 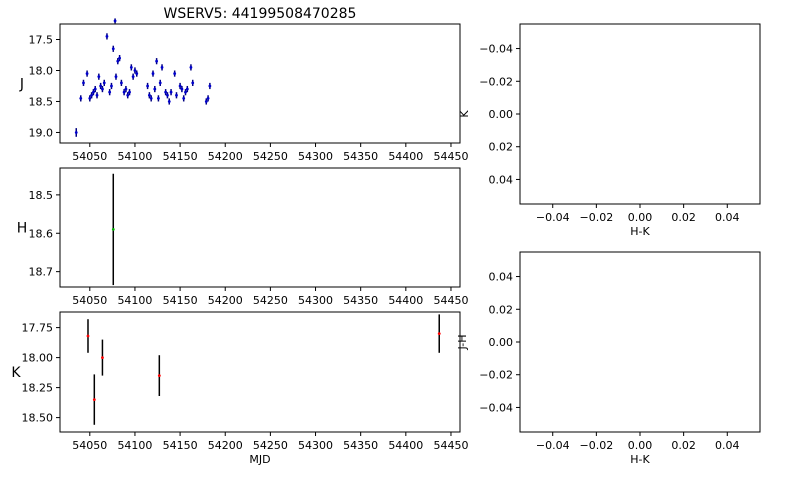 What do you see at coordinates (38, 418) in the screenshot?
I see `y-tick-label: 18.50` at bounding box center [38, 418].